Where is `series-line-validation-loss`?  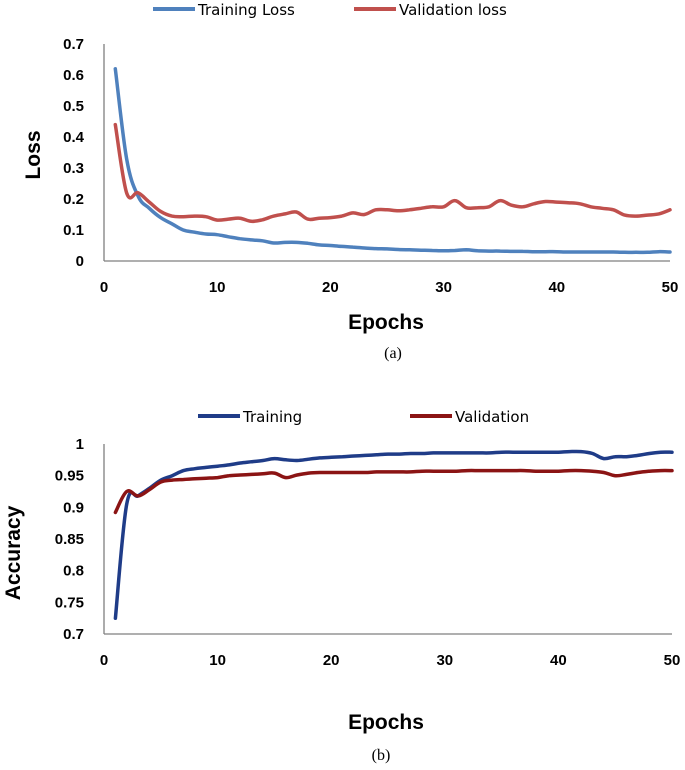
series-line-validation-loss is located at coordinates (392, 173).